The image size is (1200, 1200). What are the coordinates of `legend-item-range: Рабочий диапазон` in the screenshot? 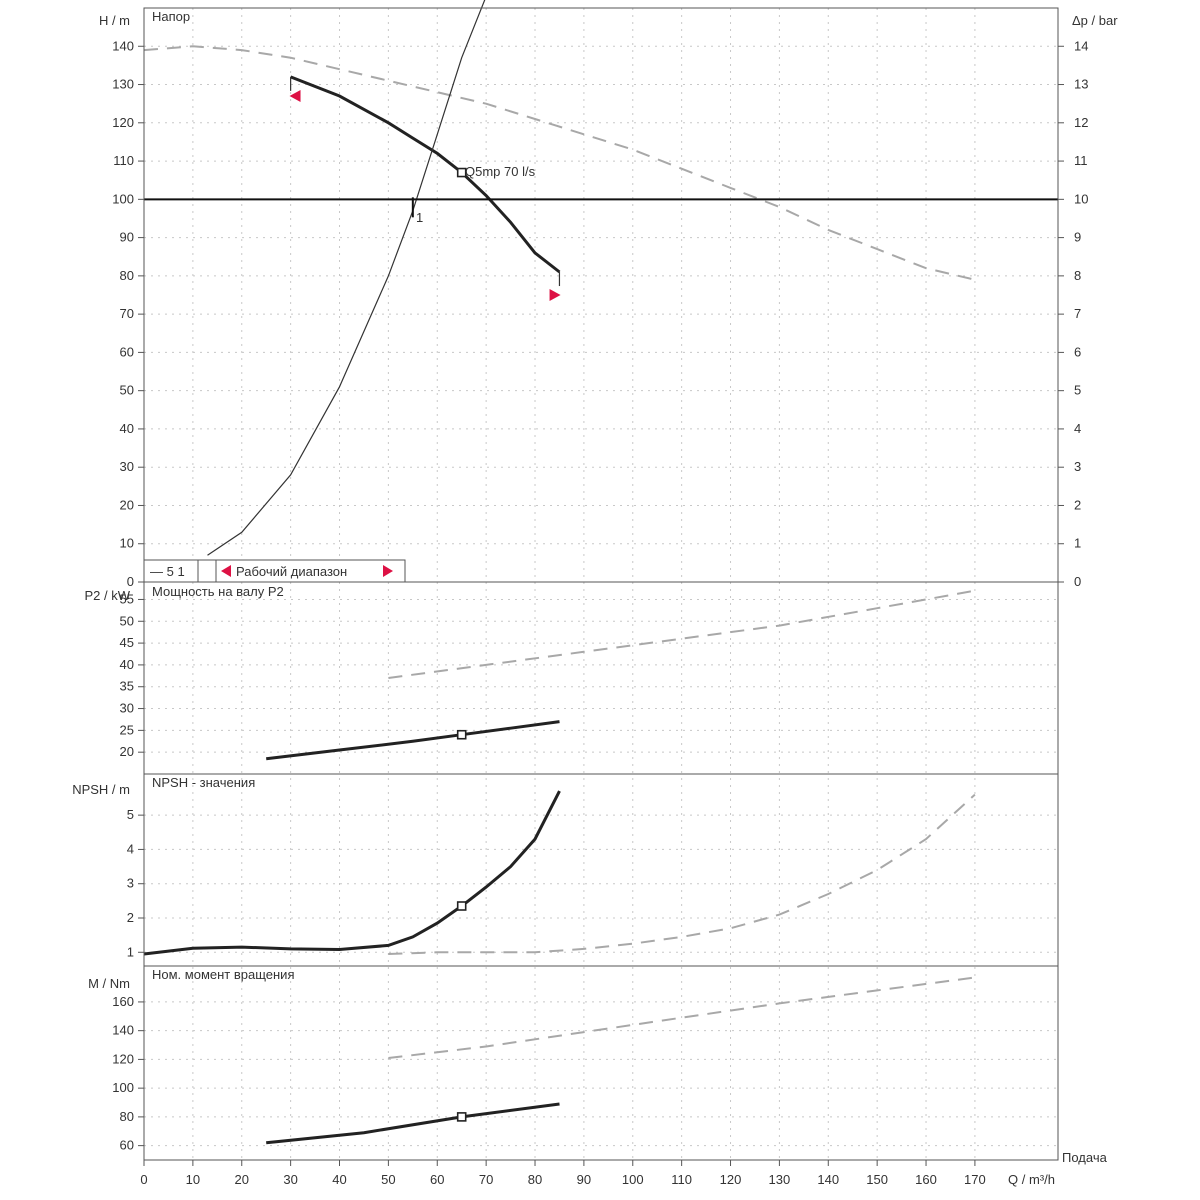 It's located at (291, 571).